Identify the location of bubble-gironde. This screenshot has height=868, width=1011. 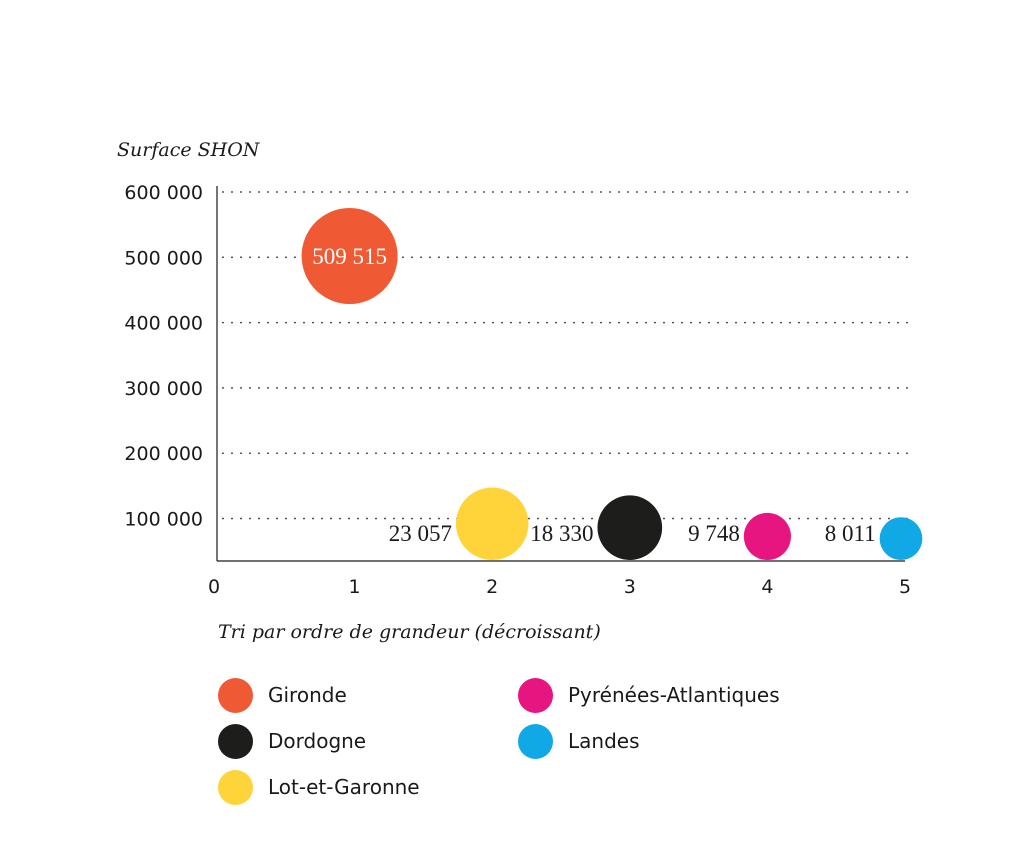
(349, 256).